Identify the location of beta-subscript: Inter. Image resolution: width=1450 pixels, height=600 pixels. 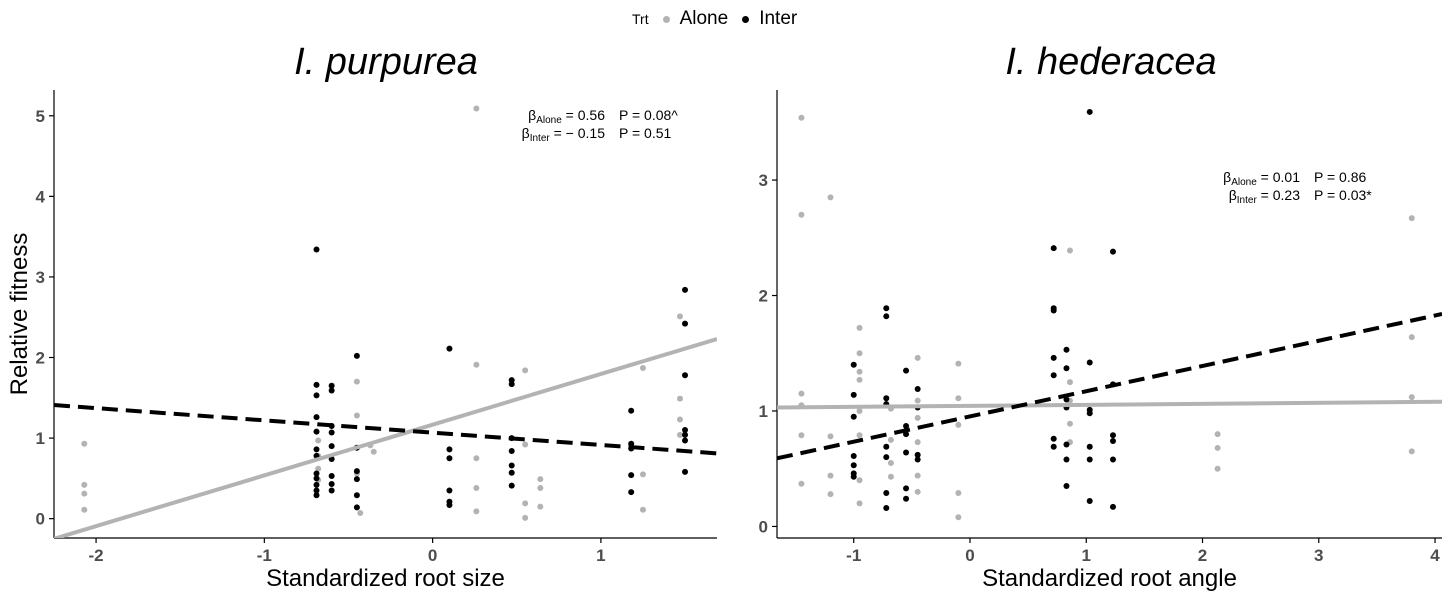
(540, 138).